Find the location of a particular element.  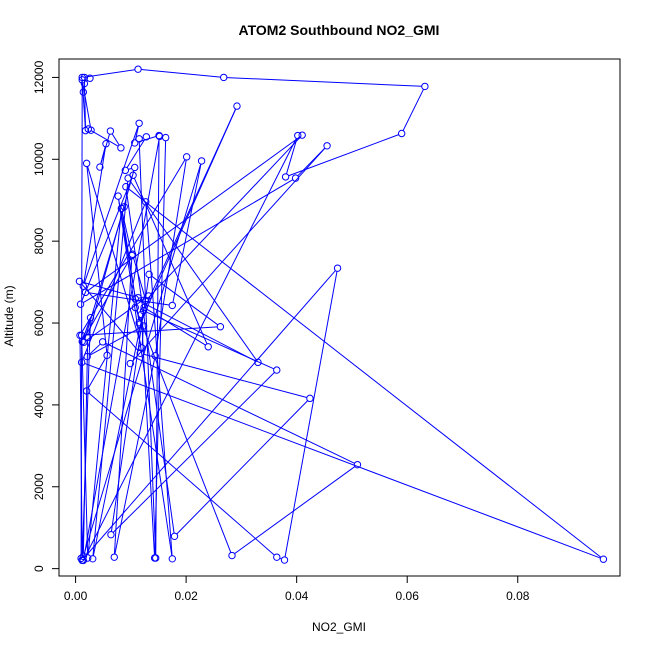

y-tick-label: 2000 is located at coordinates (39, 486).